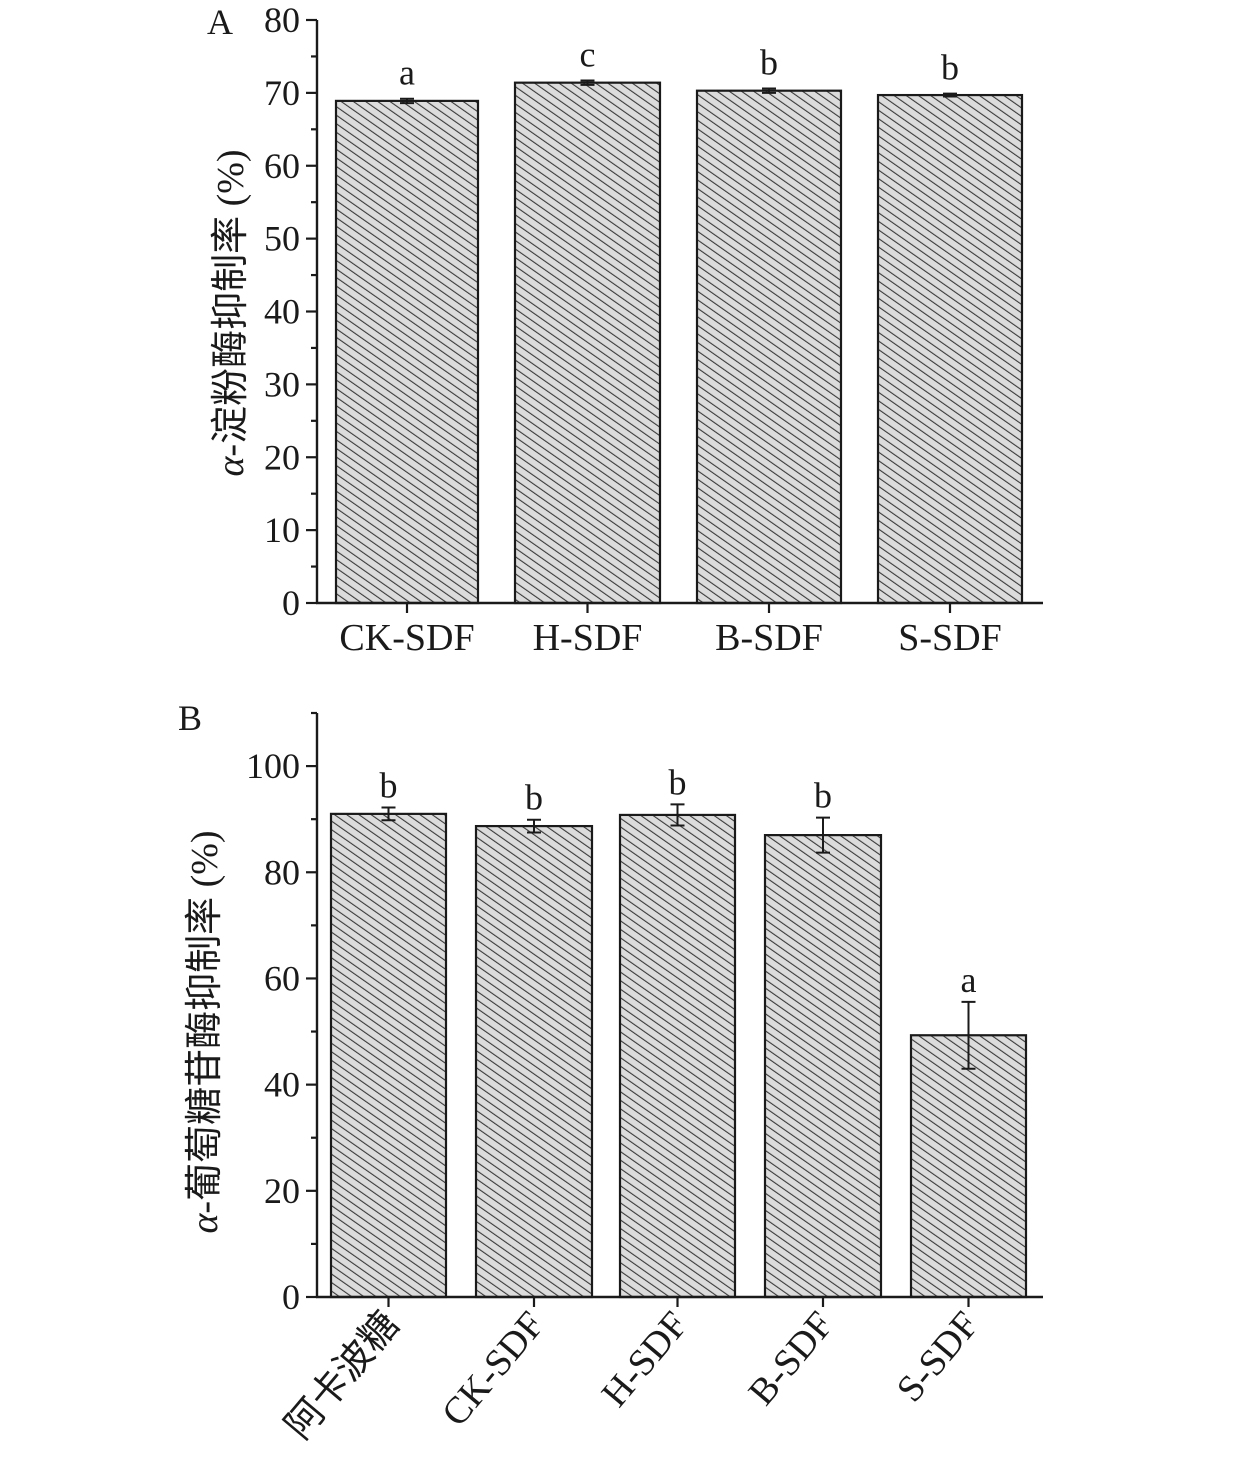 This screenshot has width=1260, height=1470. Describe the element at coordinates (493, 1369) in the screenshot. I see `panel-b-category-label: CK-SDF` at that location.